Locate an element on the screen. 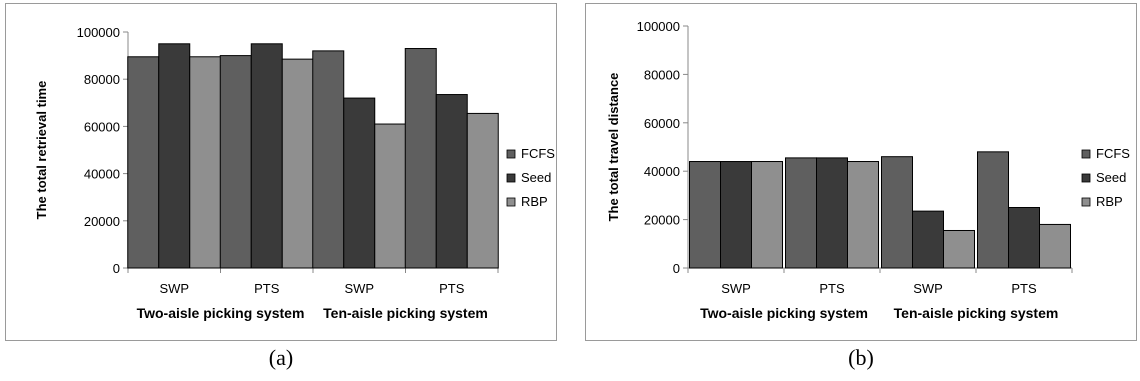  y-axis-label: The total retrieval time is located at coordinates (41, 150).